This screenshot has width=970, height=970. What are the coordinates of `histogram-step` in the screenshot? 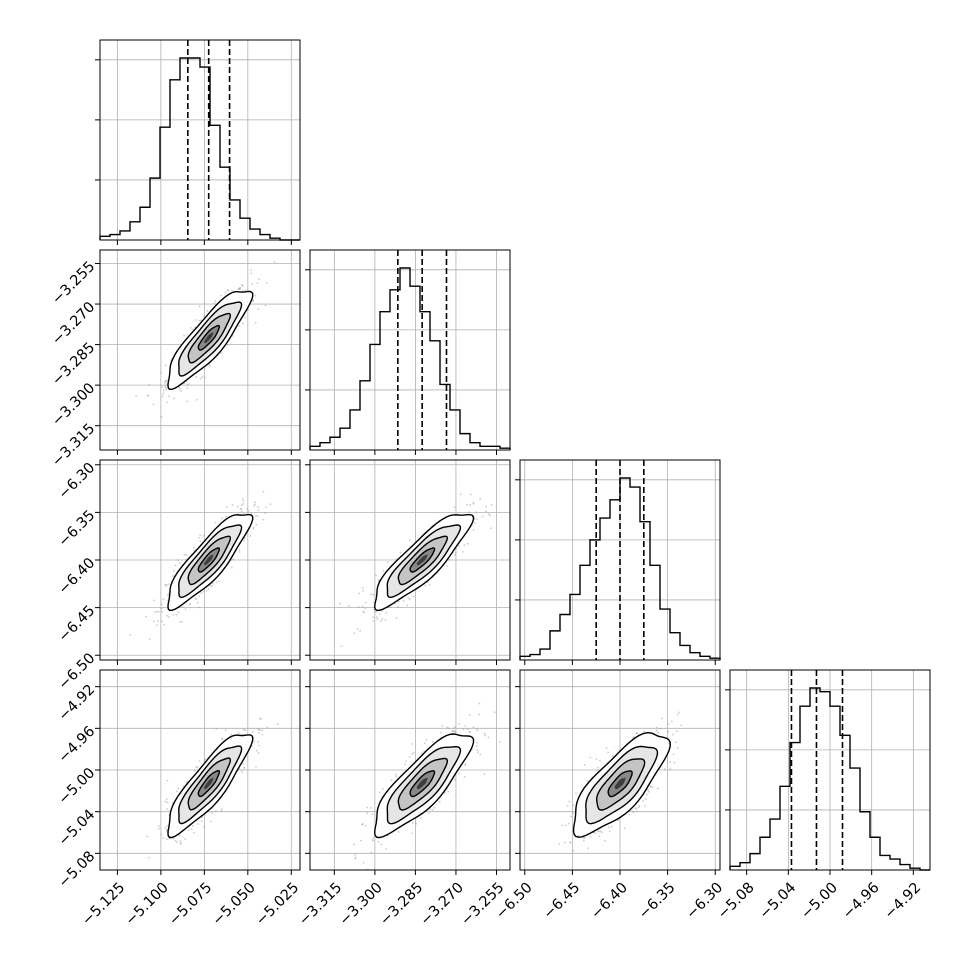 It's located at (410, 358).